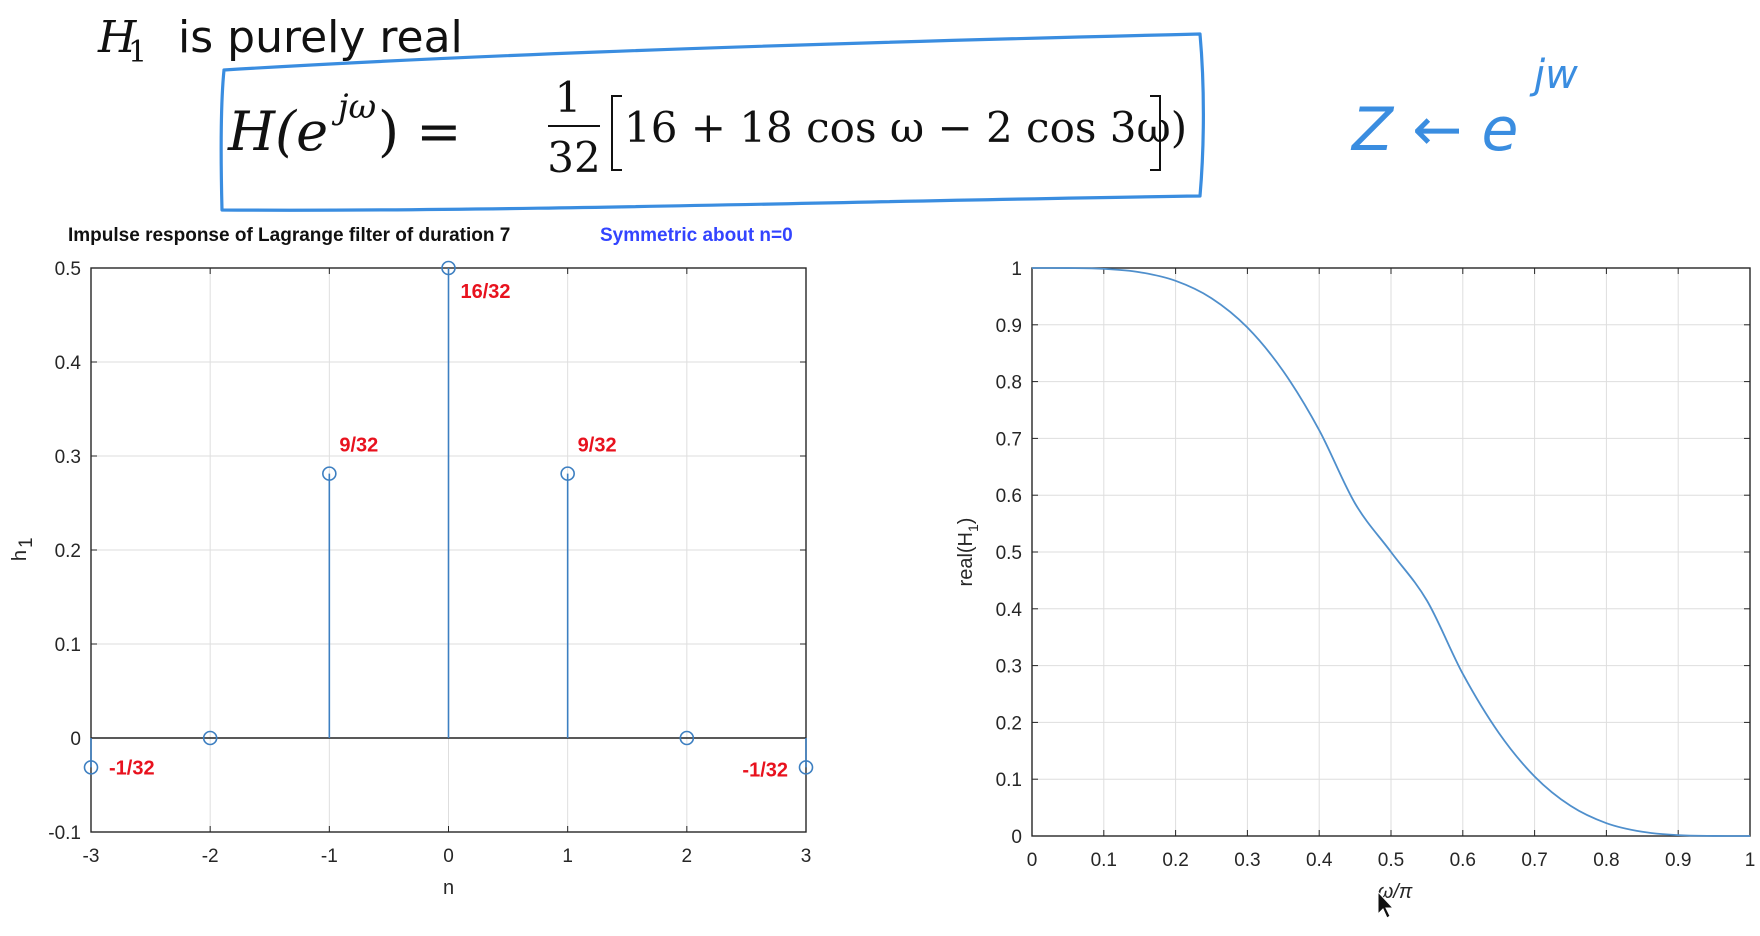 This screenshot has width=1760, height=936. I want to click on y-axis-label: real(H1), so click(968, 552).